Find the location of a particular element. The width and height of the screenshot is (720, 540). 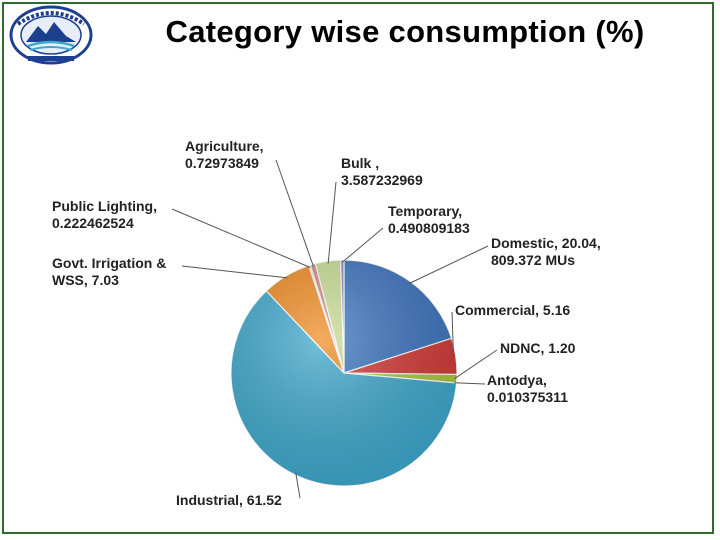

data-label-line: 0.010375311 is located at coordinates (527, 397).